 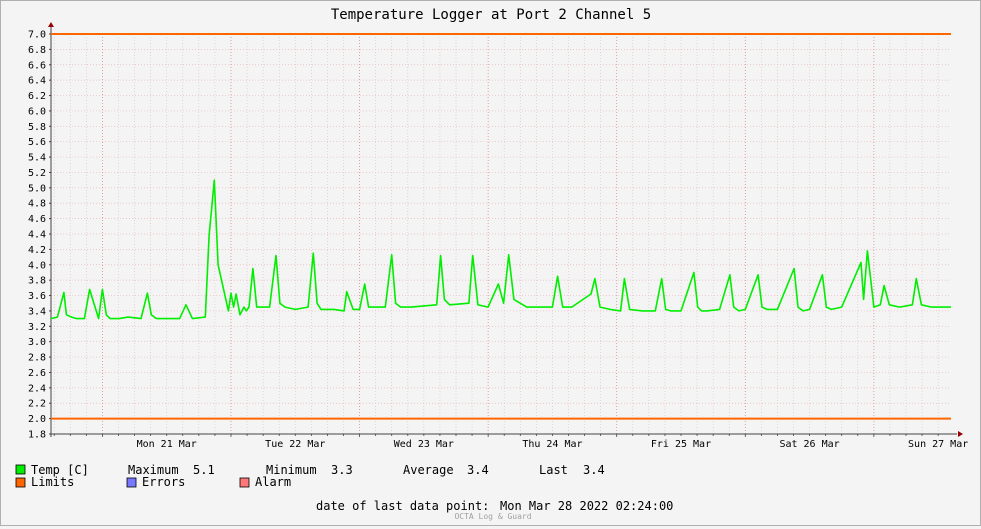 I want to click on x-tick-label: Fri 25 Mar, so click(x=681, y=444).